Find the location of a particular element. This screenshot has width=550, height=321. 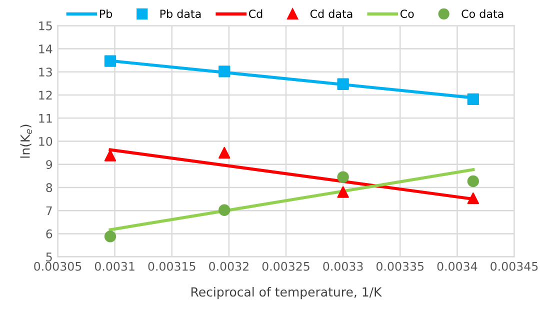

y-tick-label: 9 is located at coordinates (49, 165).